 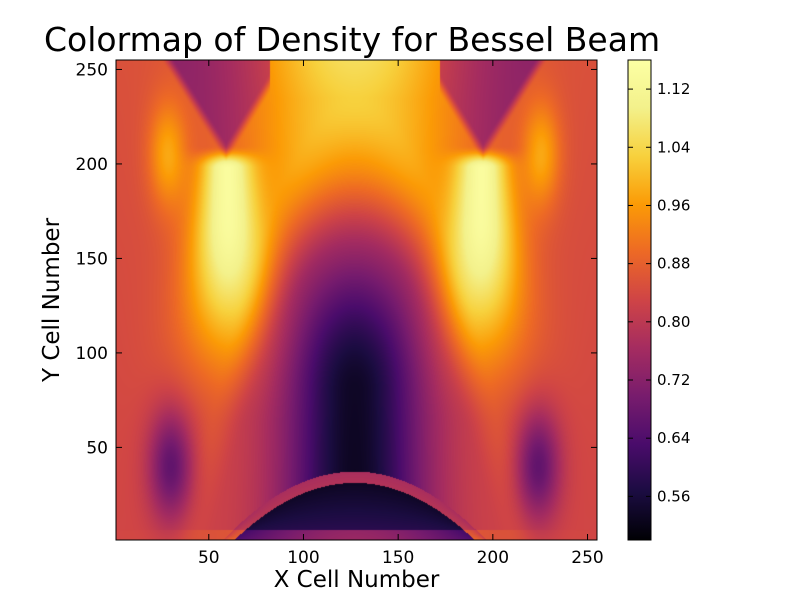 What do you see at coordinates (303, 558) in the screenshot?
I see `x-tick-label: 100` at bounding box center [303, 558].